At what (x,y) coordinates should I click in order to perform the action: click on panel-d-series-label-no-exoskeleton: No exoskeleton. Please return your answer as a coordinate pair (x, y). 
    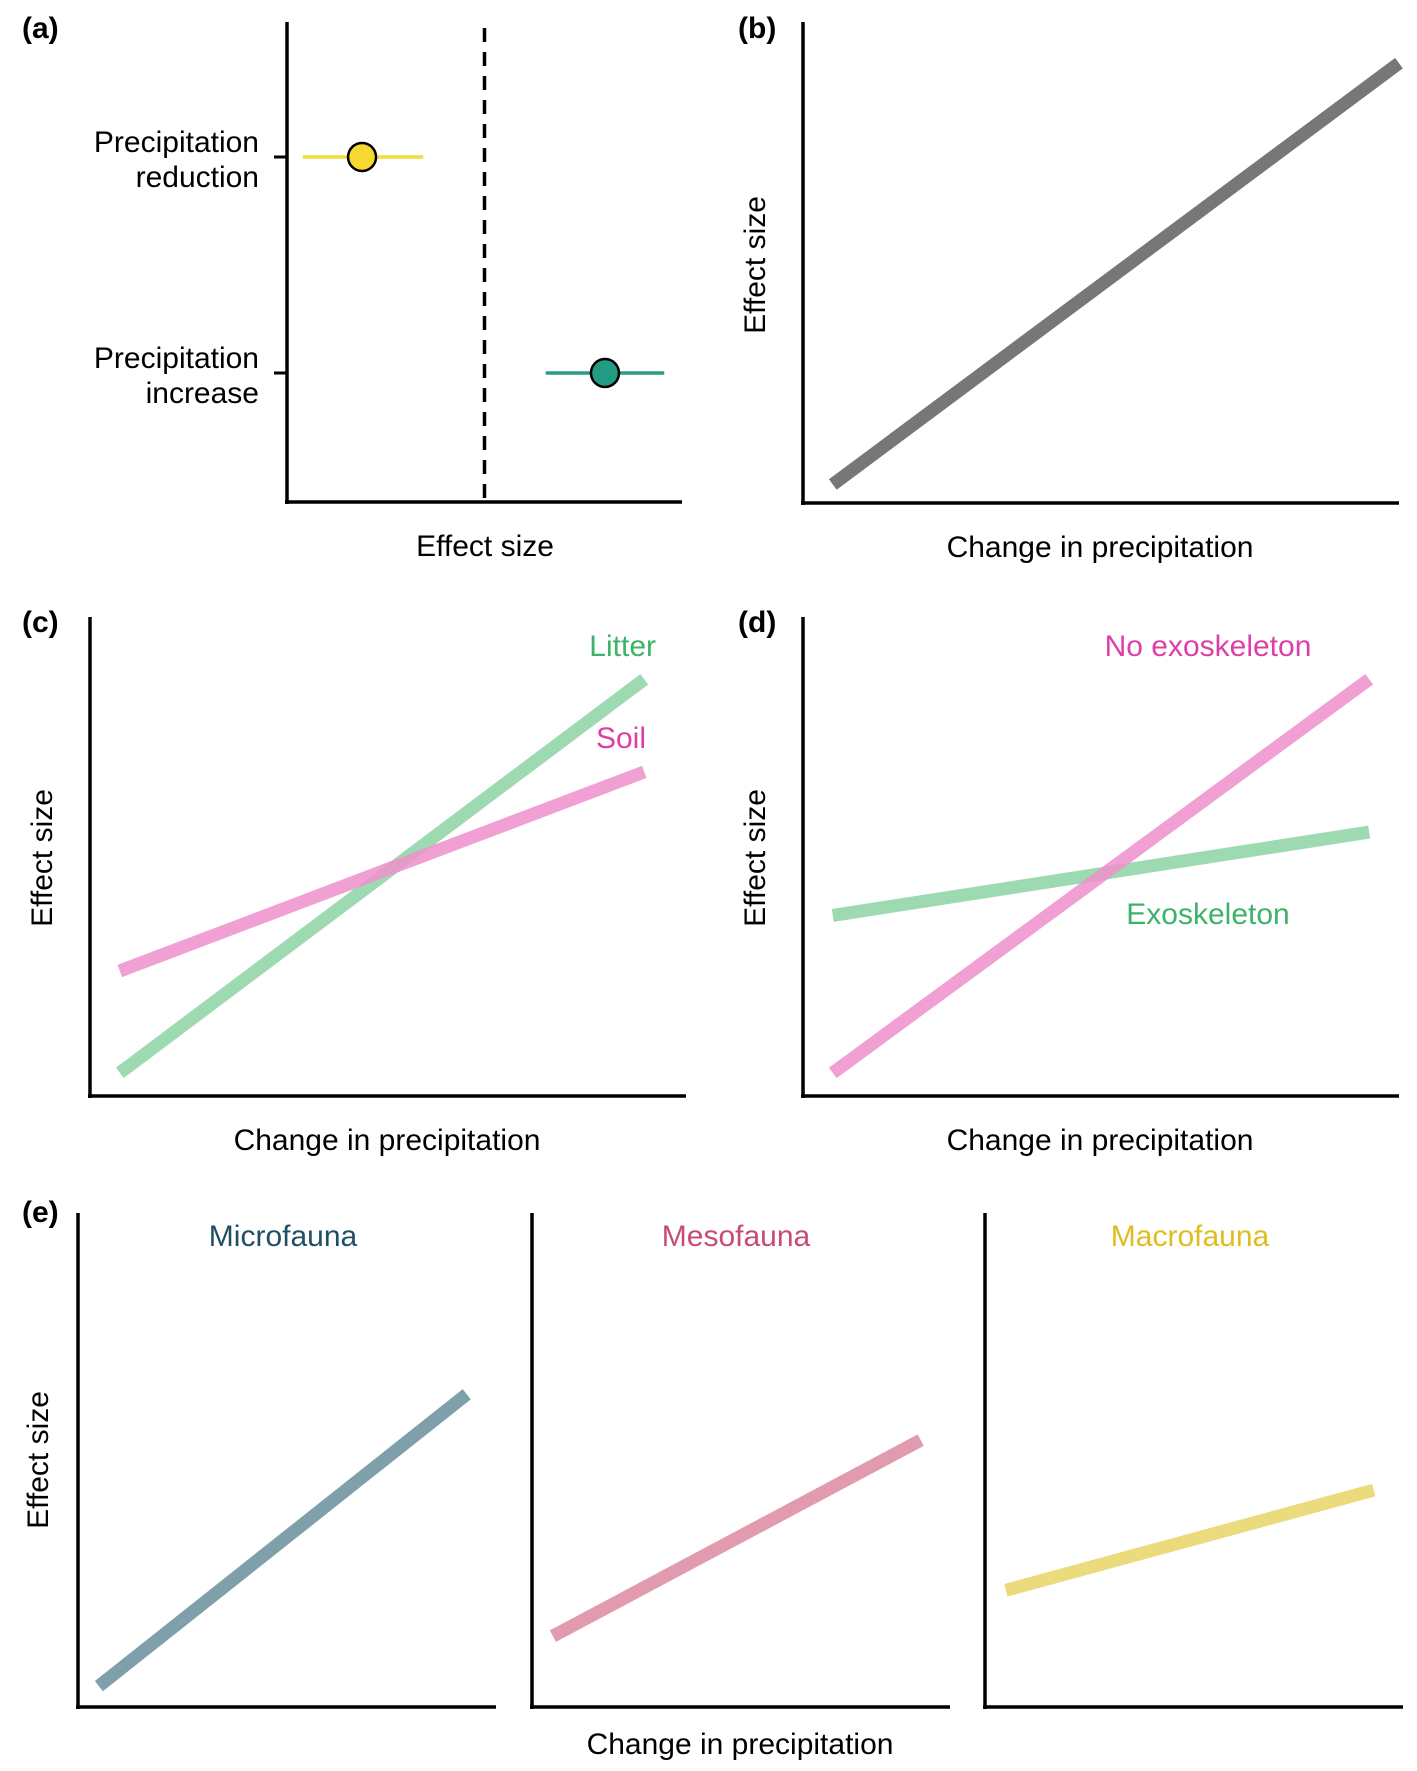
    Looking at the image, I should click on (1208, 646).